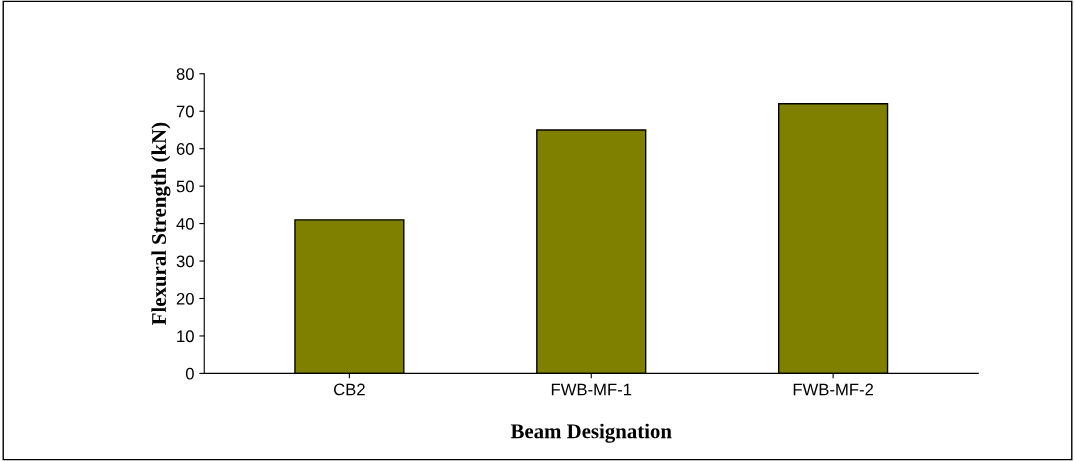  What do you see at coordinates (185, 223) in the screenshot?
I see `y-tick-label: 40` at bounding box center [185, 223].